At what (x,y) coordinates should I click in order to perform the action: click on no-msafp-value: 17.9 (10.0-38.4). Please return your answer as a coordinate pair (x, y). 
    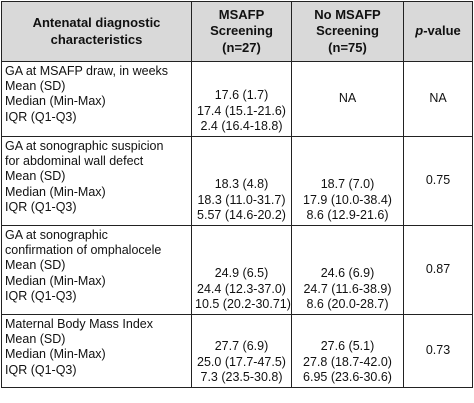
    Looking at the image, I should click on (347, 199).